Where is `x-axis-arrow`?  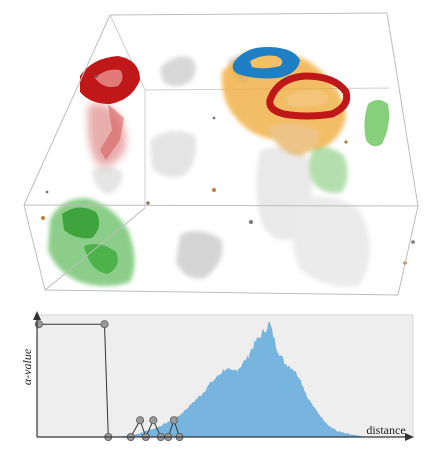
x-axis-arrow is located at coordinates (409, 437).